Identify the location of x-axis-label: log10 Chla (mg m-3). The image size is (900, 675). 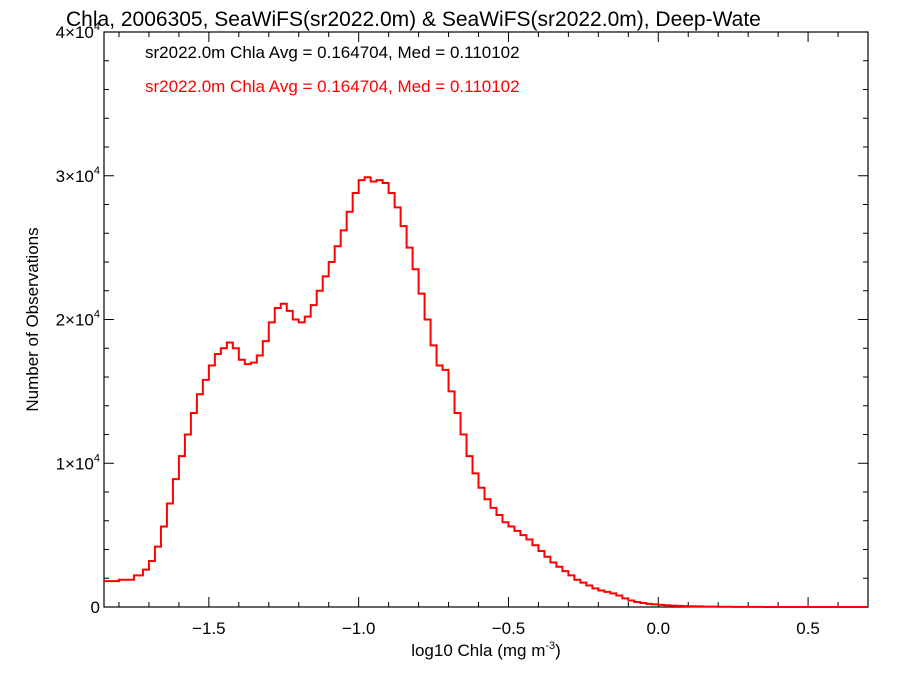
(486, 650).